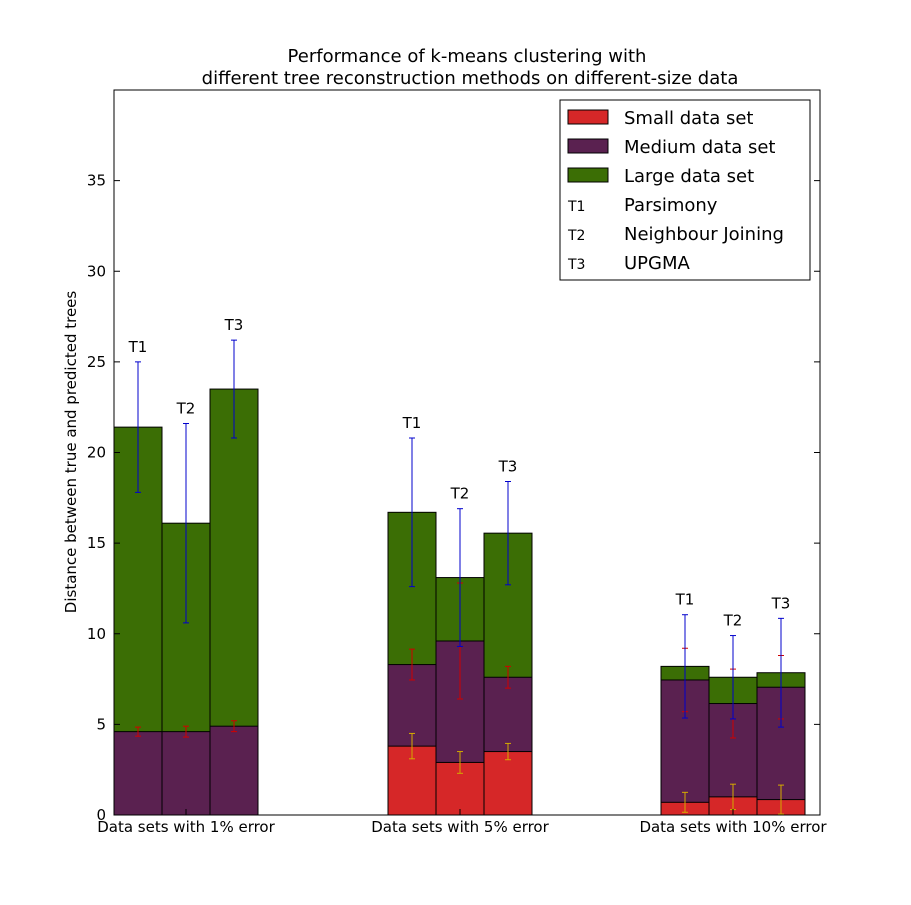  I want to click on legend-code-t2: T2, so click(576, 236).